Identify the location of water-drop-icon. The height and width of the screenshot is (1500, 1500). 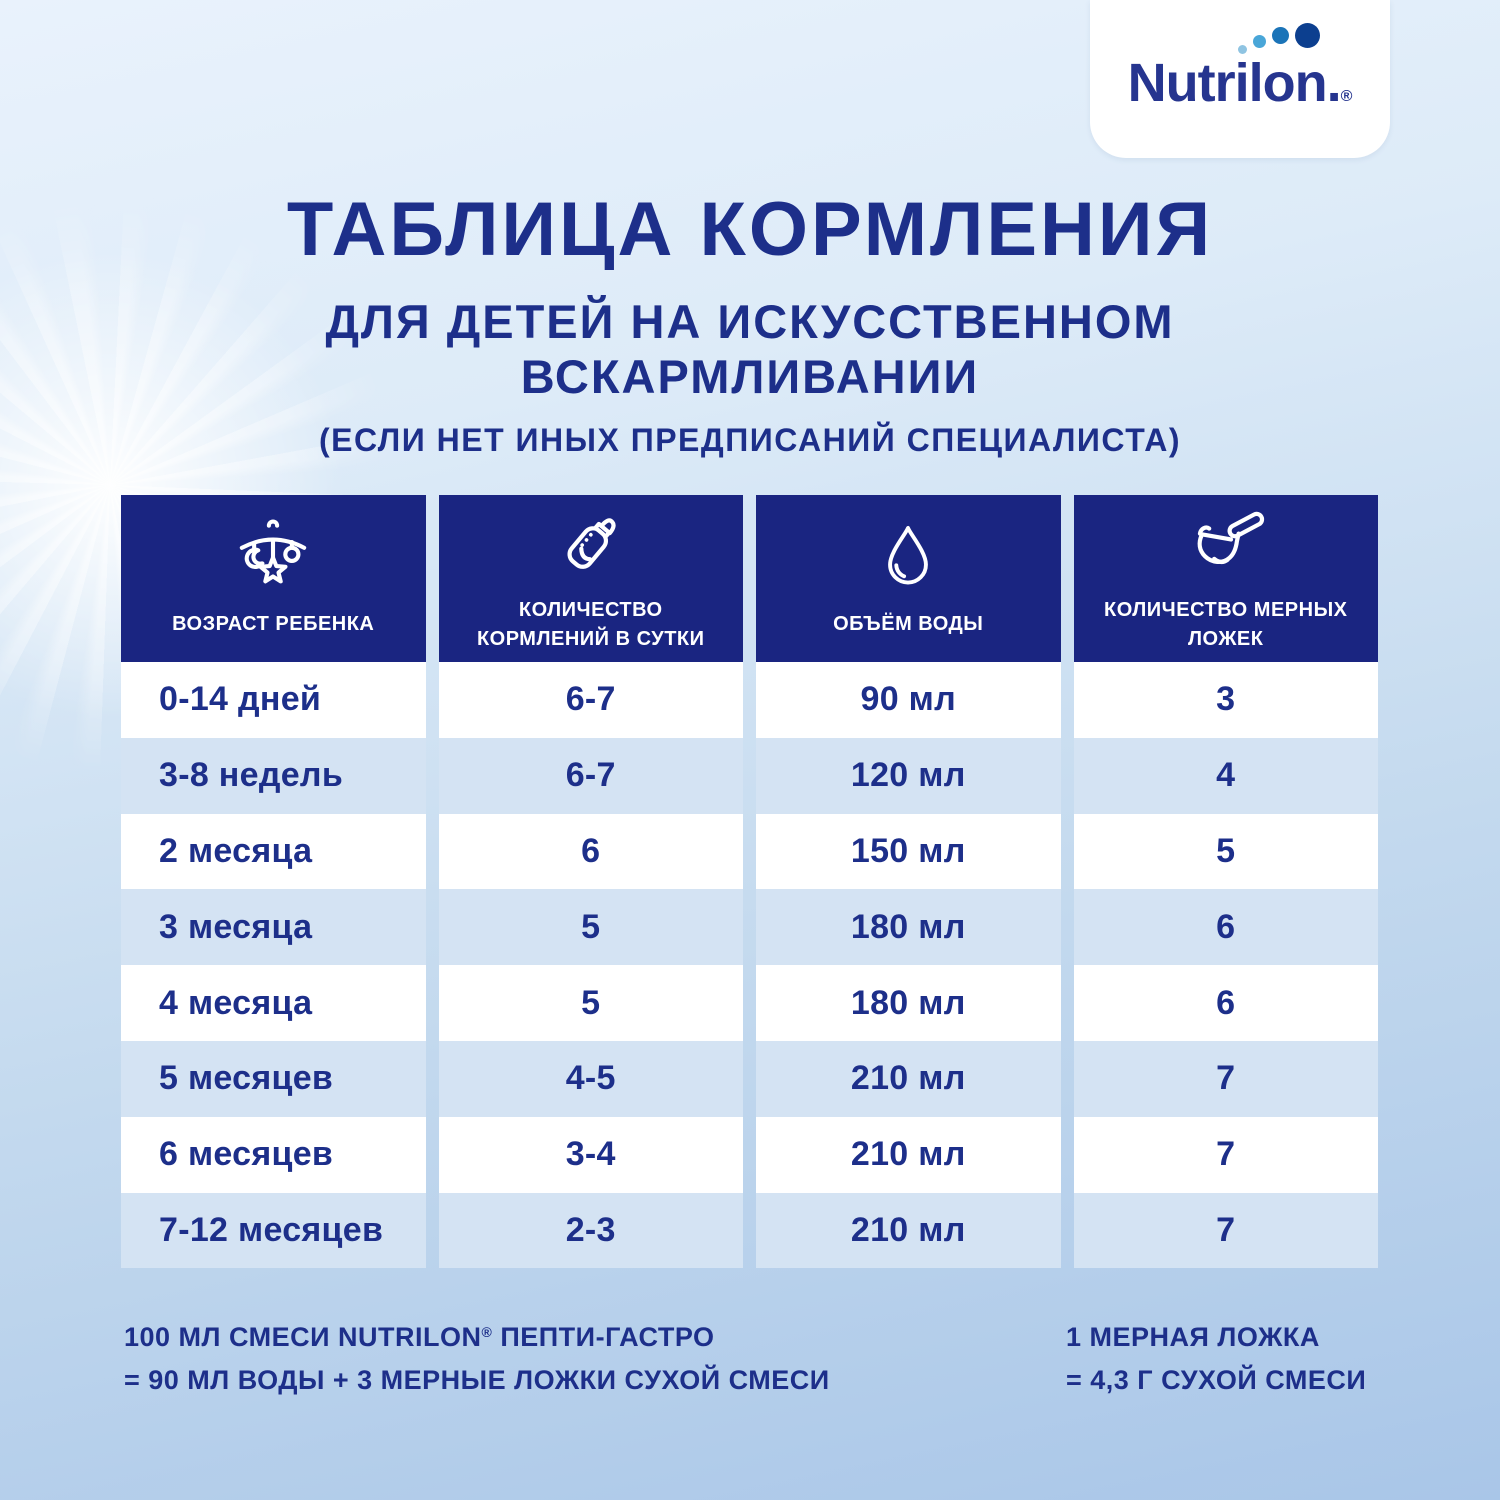
(908, 556).